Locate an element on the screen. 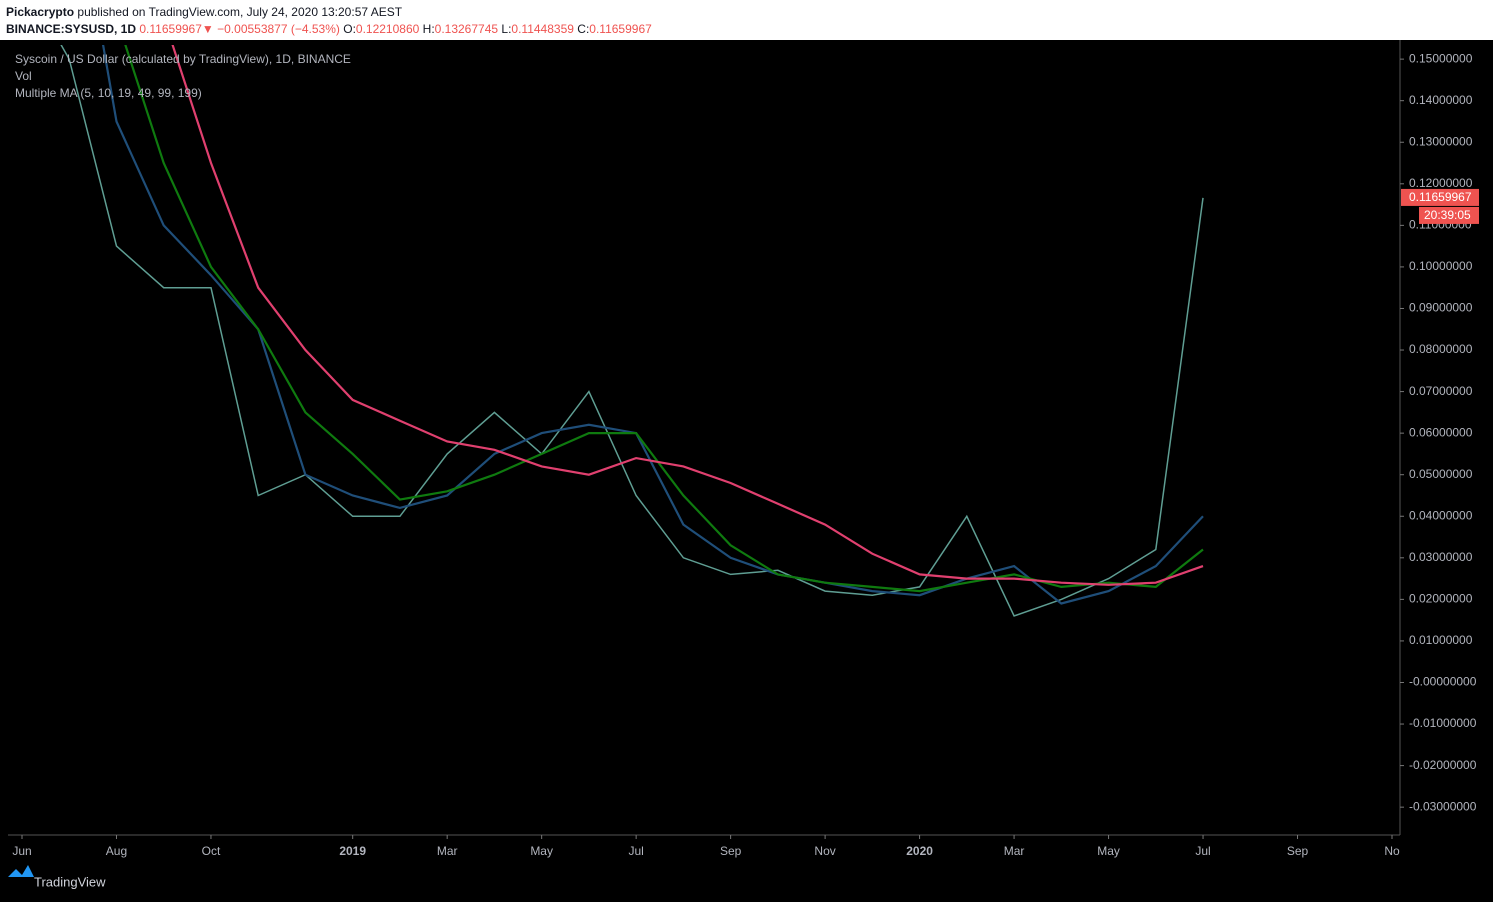 This screenshot has width=1493, height=902. close: 0.11659967 is located at coordinates (620, 29).